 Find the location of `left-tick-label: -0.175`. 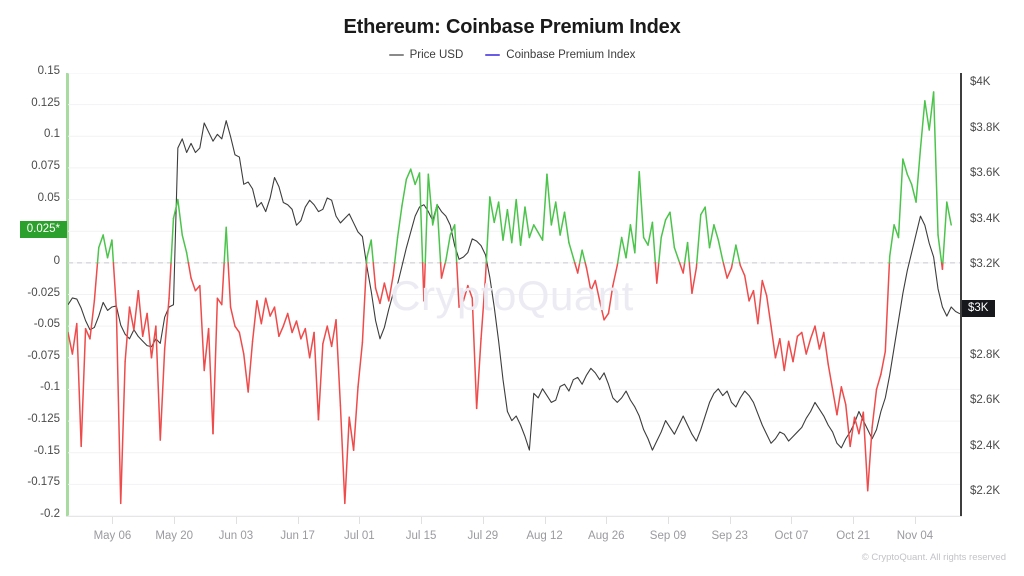

left-tick-label: -0.175 is located at coordinates (43, 482).